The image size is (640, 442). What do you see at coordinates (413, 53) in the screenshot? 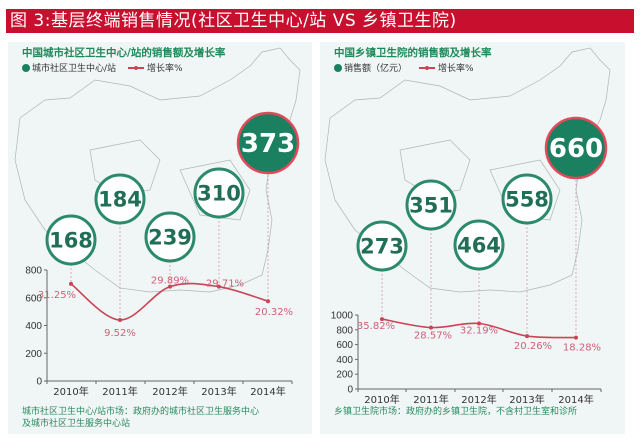
I see `right-chart-title: 中国乡镇卫生院的销售额及增长率` at bounding box center [413, 53].